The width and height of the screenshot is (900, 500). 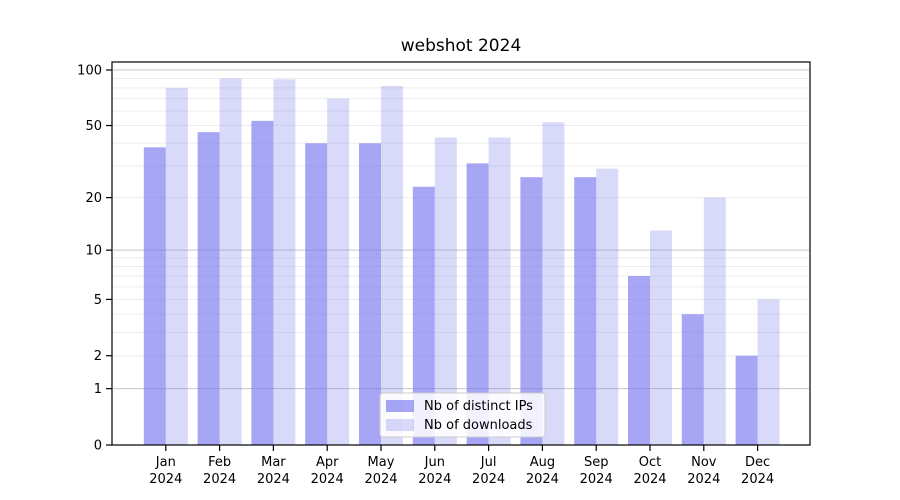 I want to click on bar-ips-jan, so click(x=154, y=296).